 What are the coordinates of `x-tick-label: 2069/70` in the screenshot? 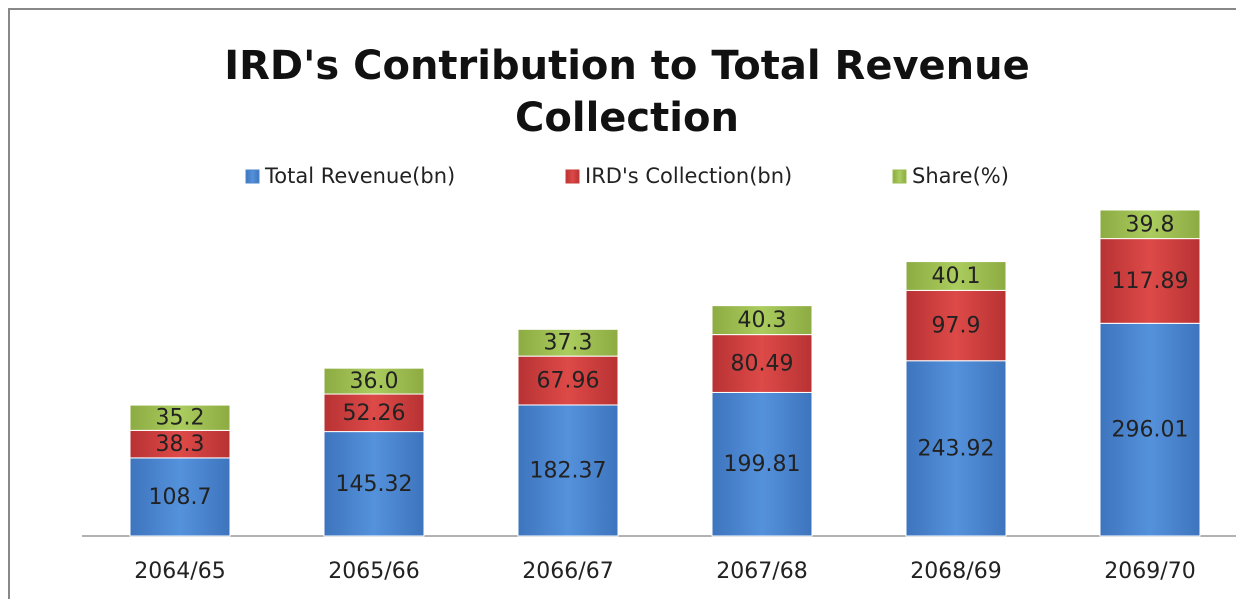 It's located at (1149, 571).